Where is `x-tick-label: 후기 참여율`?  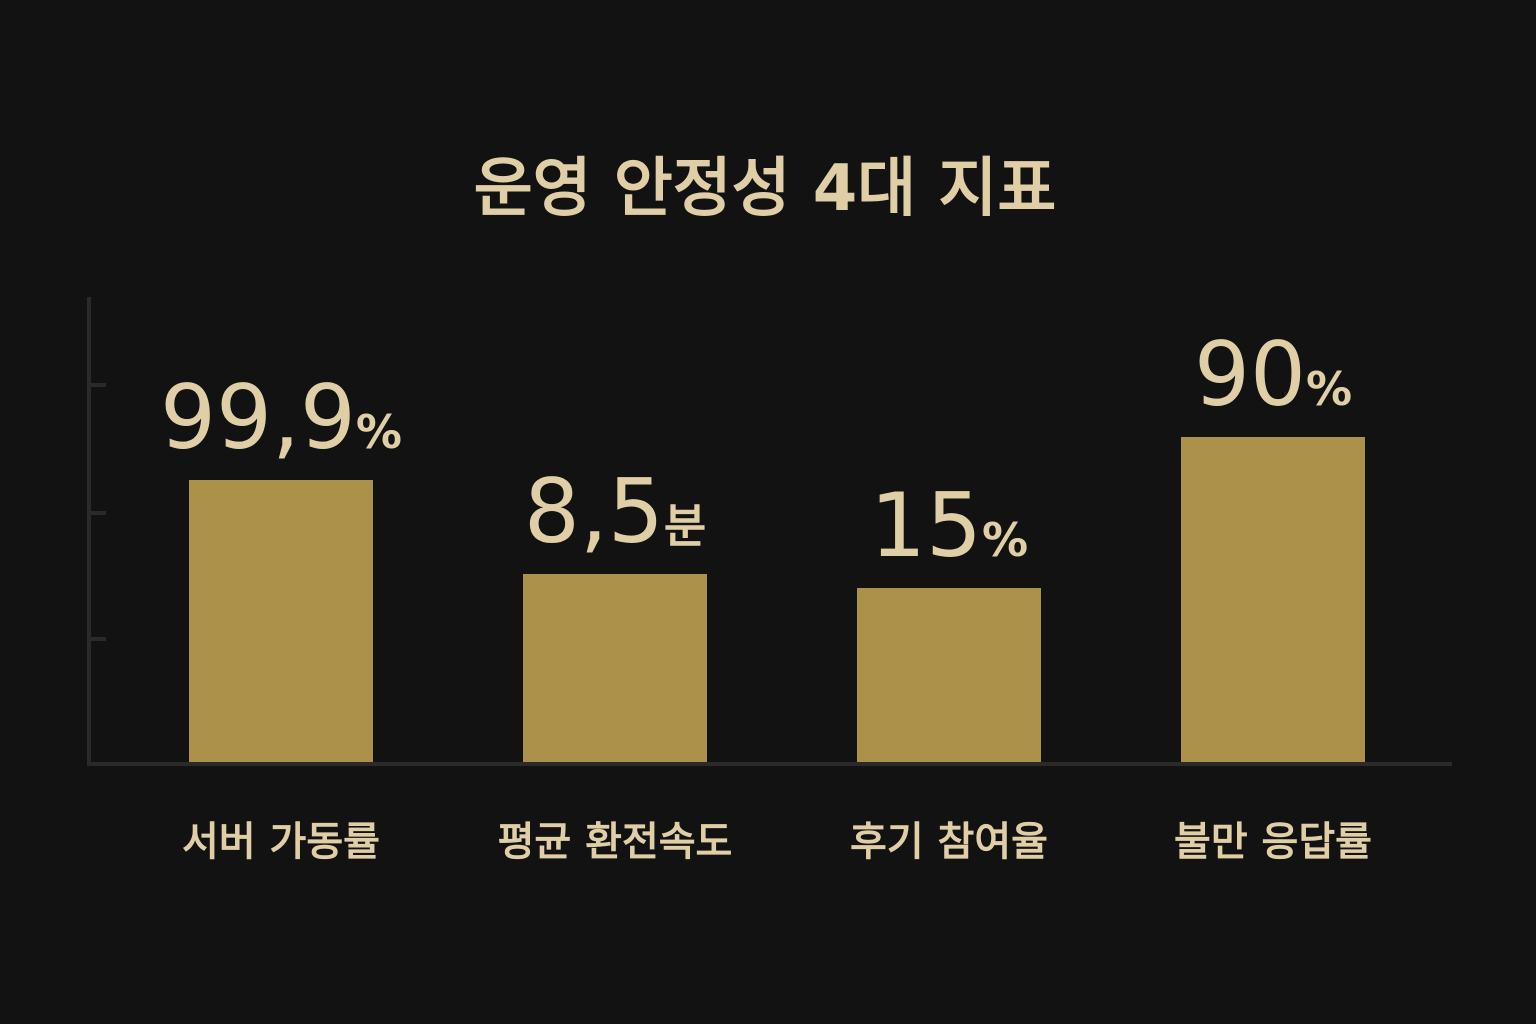 x-tick-label: 후기 참여율 is located at coordinates (949, 842).